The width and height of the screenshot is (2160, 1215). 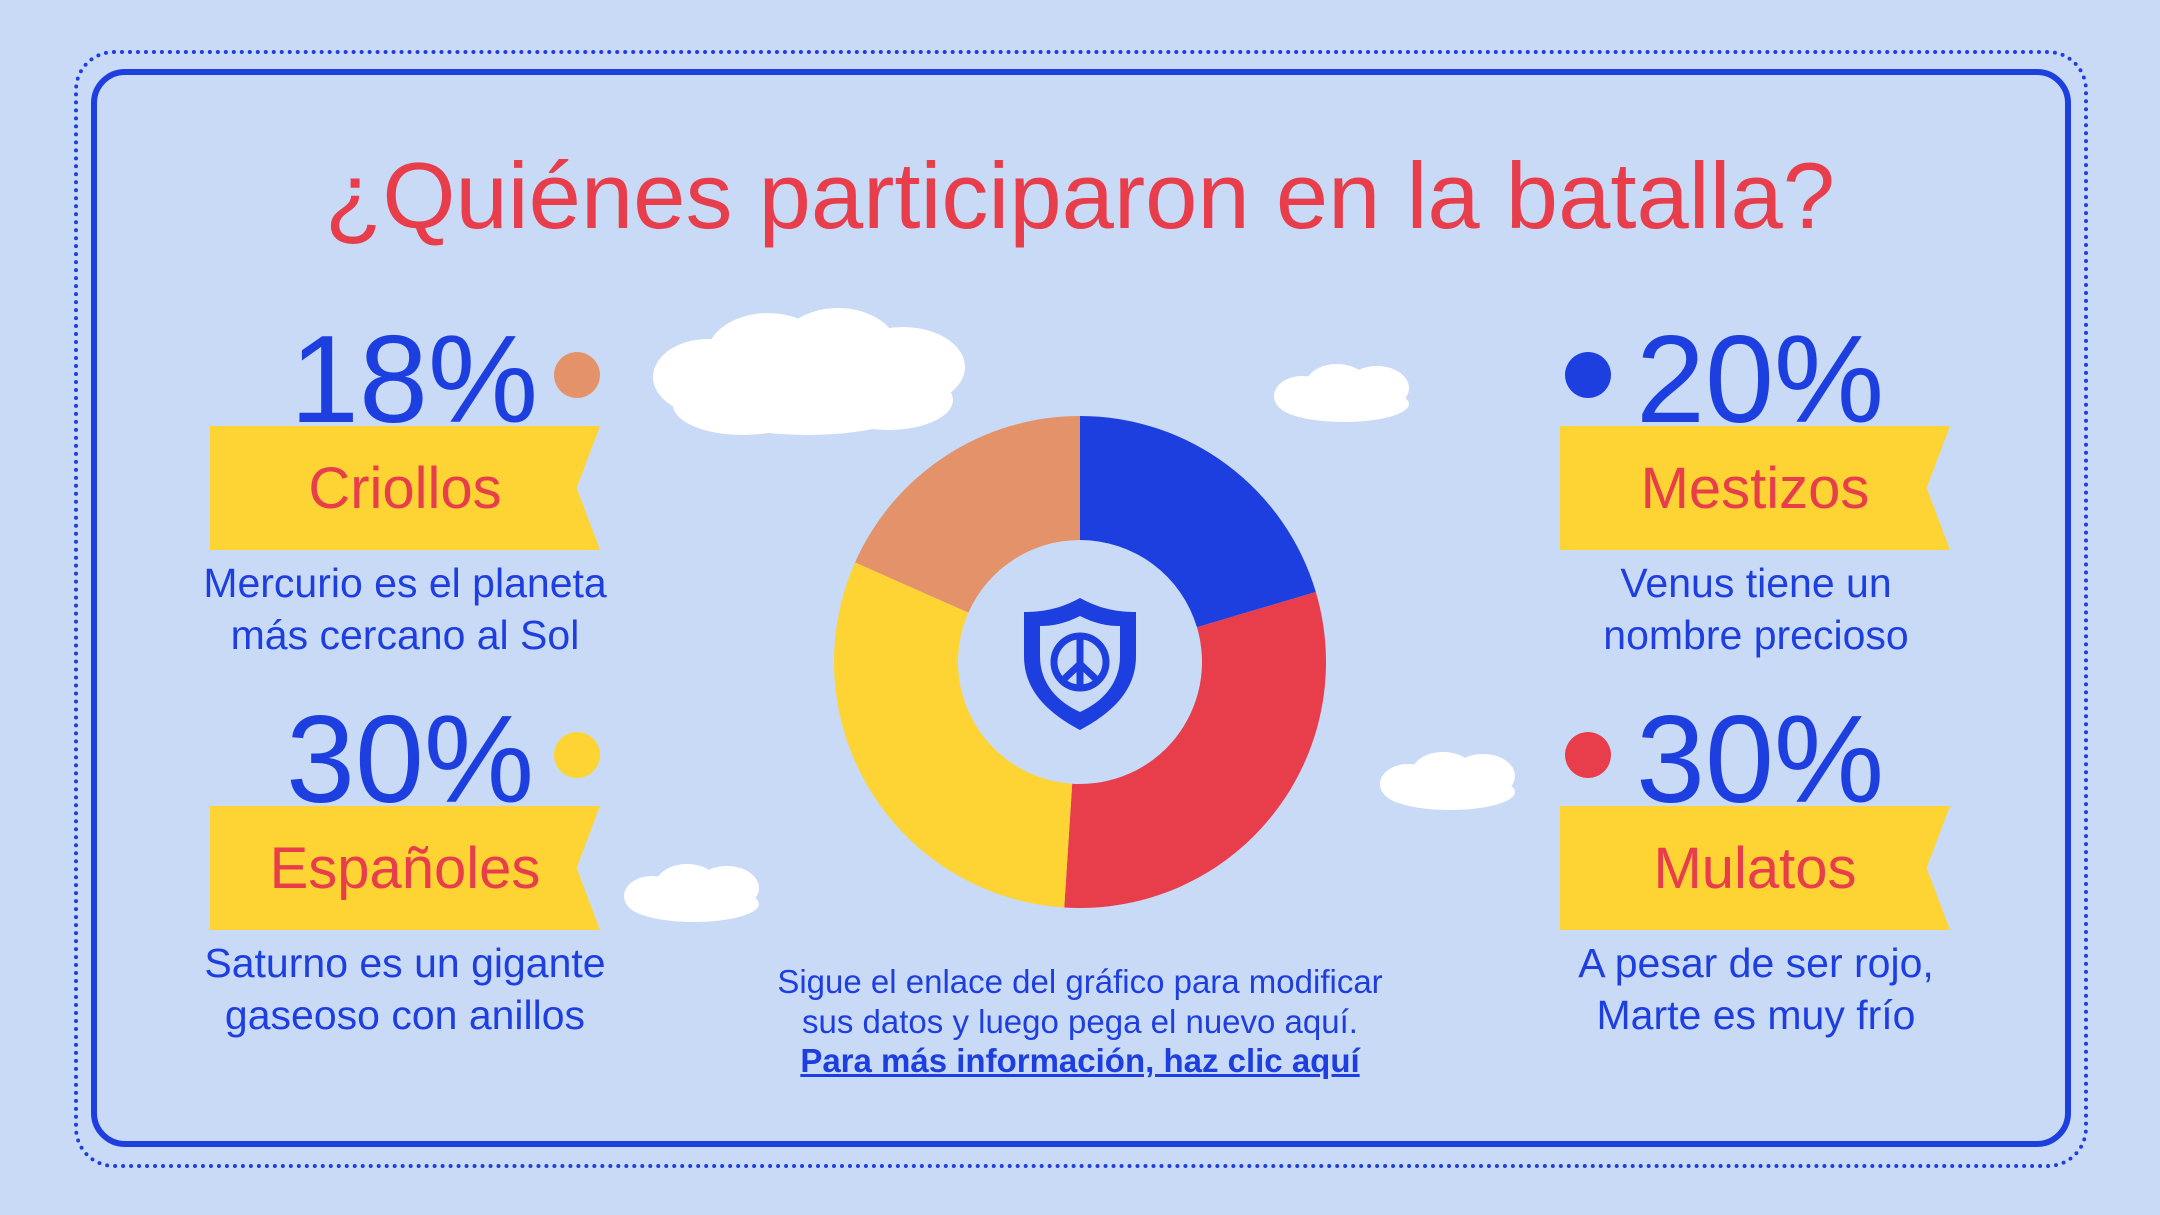 What do you see at coordinates (967, 514) in the screenshot?
I see `donut-slice-criollos` at bounding box center [967, 514].